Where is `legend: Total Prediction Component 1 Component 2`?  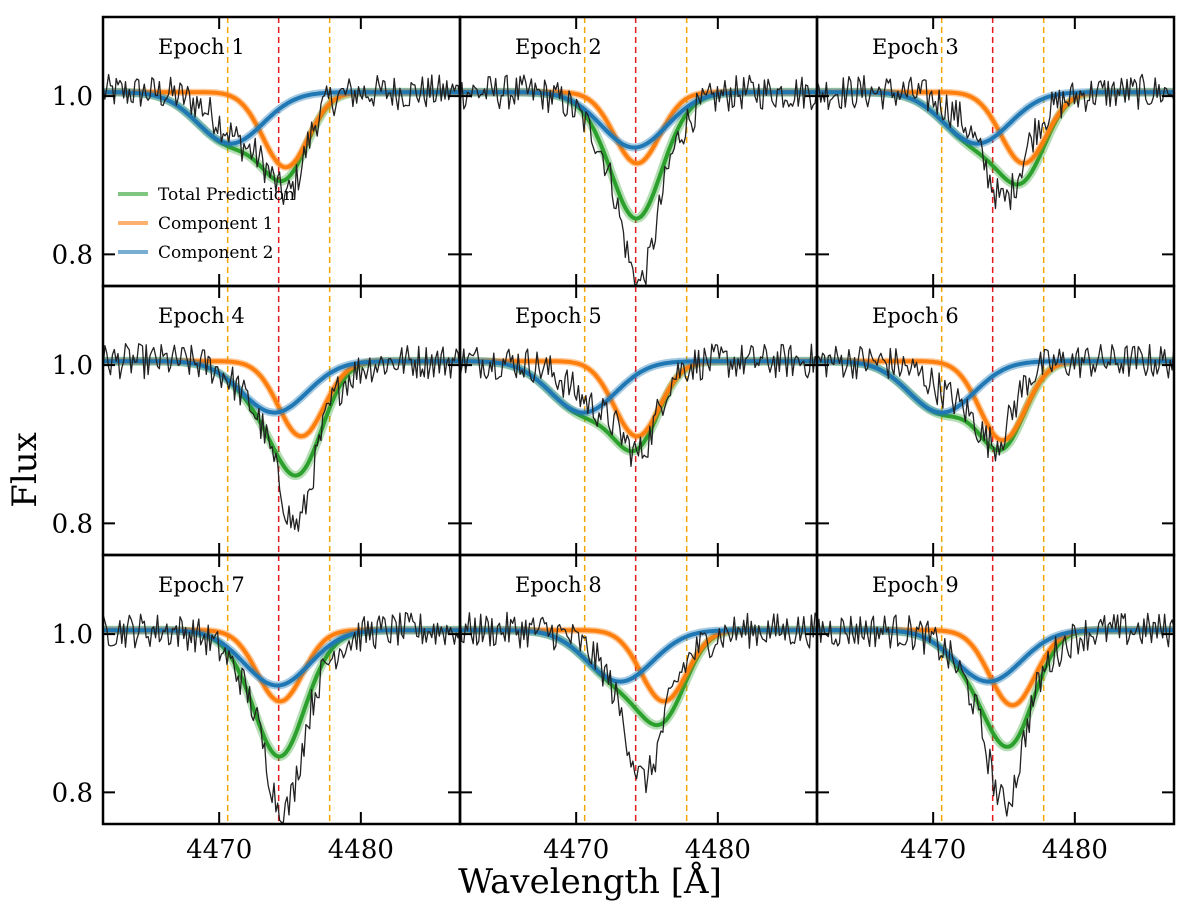
legend: Total Prediction Component 1 Component 2 is located at coordinates (206, 224).